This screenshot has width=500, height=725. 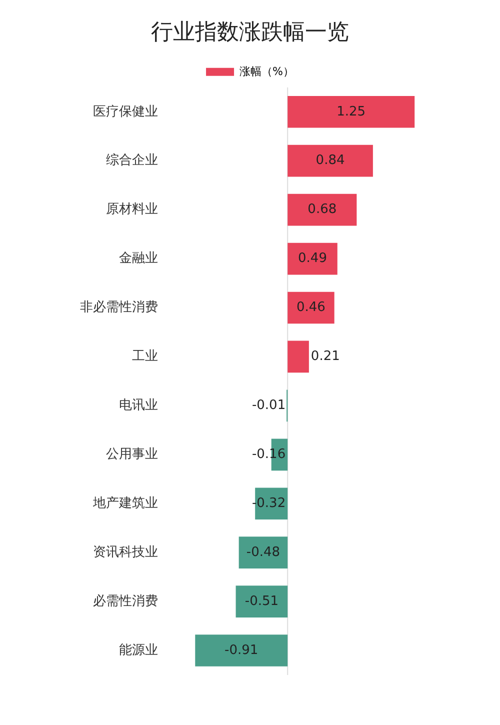 I want to click on data-label: 0.49, so click(x=312, y=258).